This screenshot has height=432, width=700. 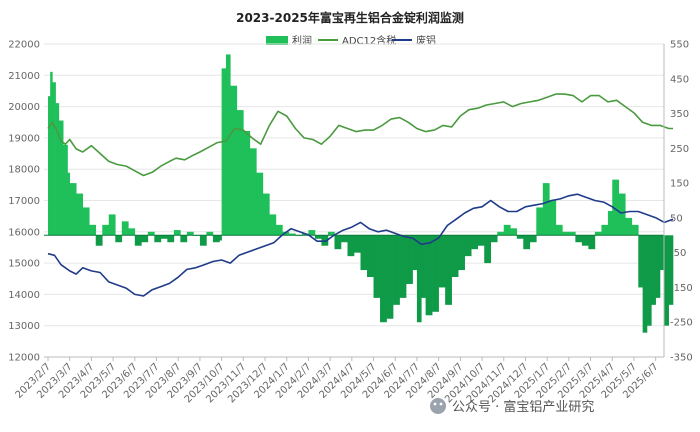 What do you see at coordinates (302, 40) in the screenshot?
I see `legend-label-profit: 利润` at bounding box center [302, 40].